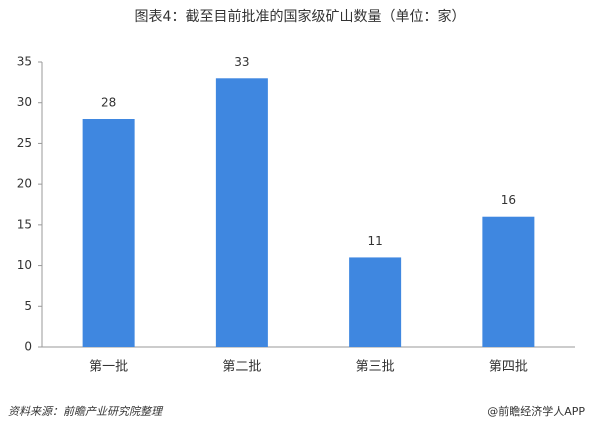 This screenshot has width=593, height=434. What do you see at coordinates (24, 184) in the screenshot?
I see `y-tick-label: 20` at bounding box center [24, 184].